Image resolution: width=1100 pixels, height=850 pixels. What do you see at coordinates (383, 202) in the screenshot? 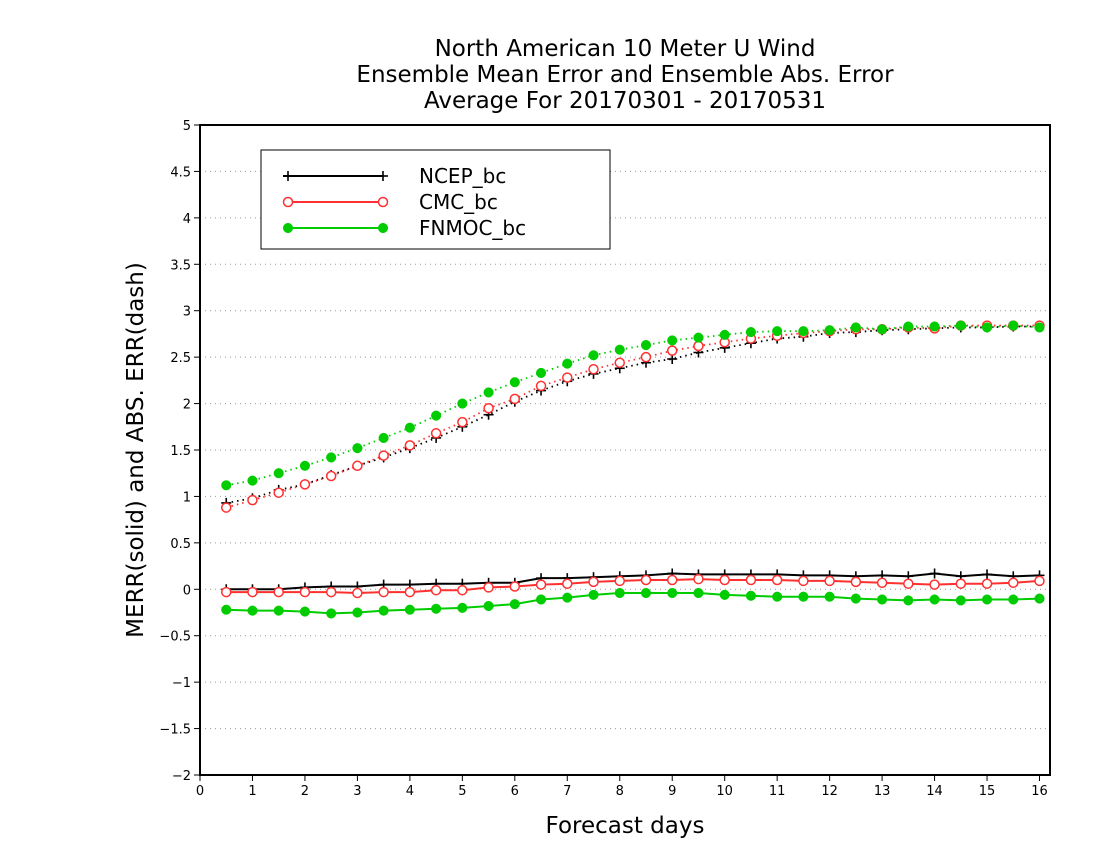
I see `legend-marker-end-CMC_bc` at bounding box center [383, 202].